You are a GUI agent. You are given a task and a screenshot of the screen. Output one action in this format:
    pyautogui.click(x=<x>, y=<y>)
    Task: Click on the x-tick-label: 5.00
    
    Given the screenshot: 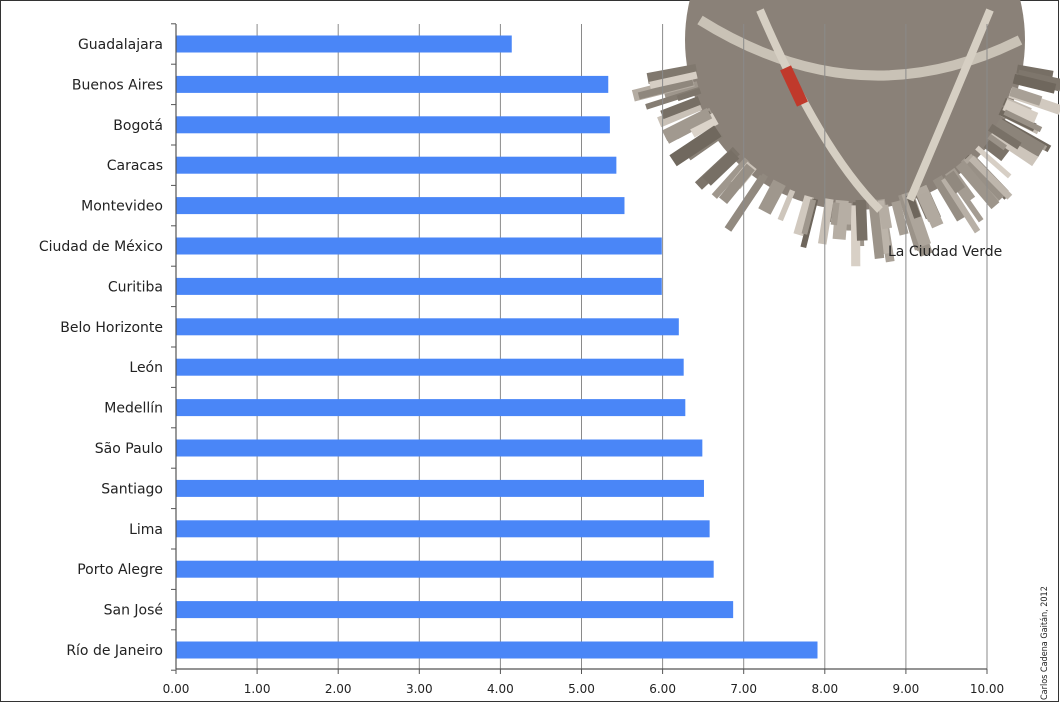 What is the action you would take?
    pyautogui.click(x=581, y=689)
    